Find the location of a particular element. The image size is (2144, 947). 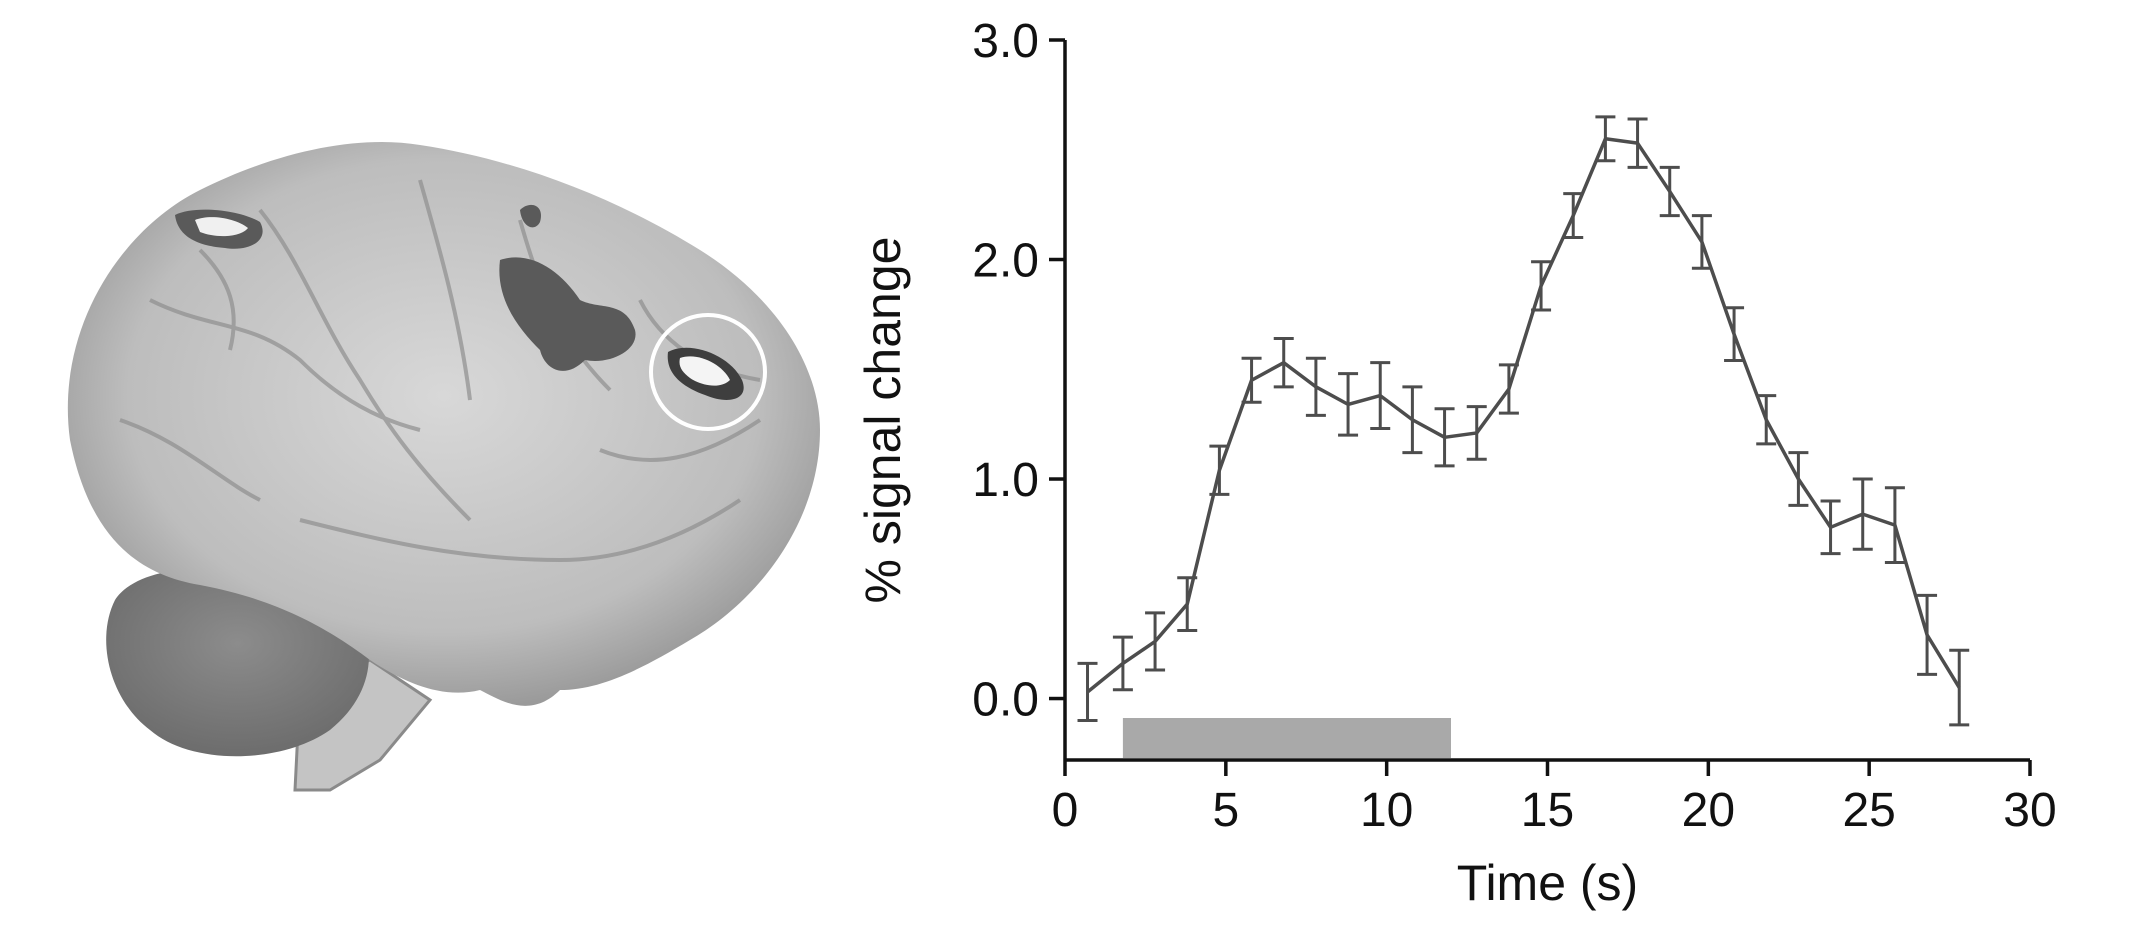

x-tick-label: 20 is located at coordinates (1708, 810).